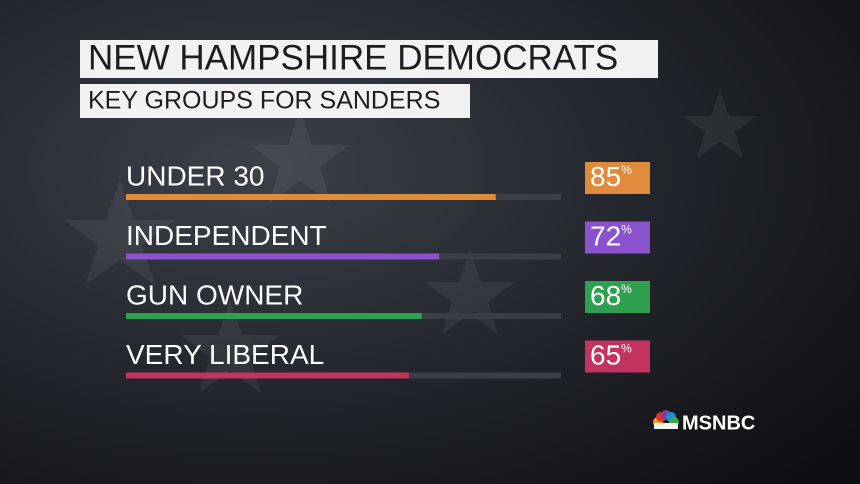  I want to click on logo-text: MSNBC, so click(718, 423).